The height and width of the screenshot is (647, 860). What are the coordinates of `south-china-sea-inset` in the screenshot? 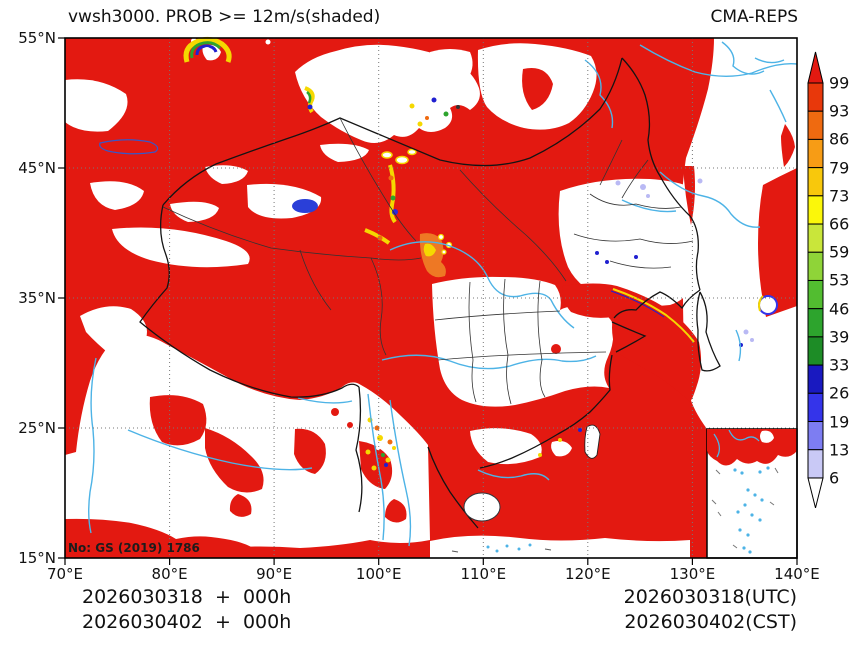 It's located at (752, 493).